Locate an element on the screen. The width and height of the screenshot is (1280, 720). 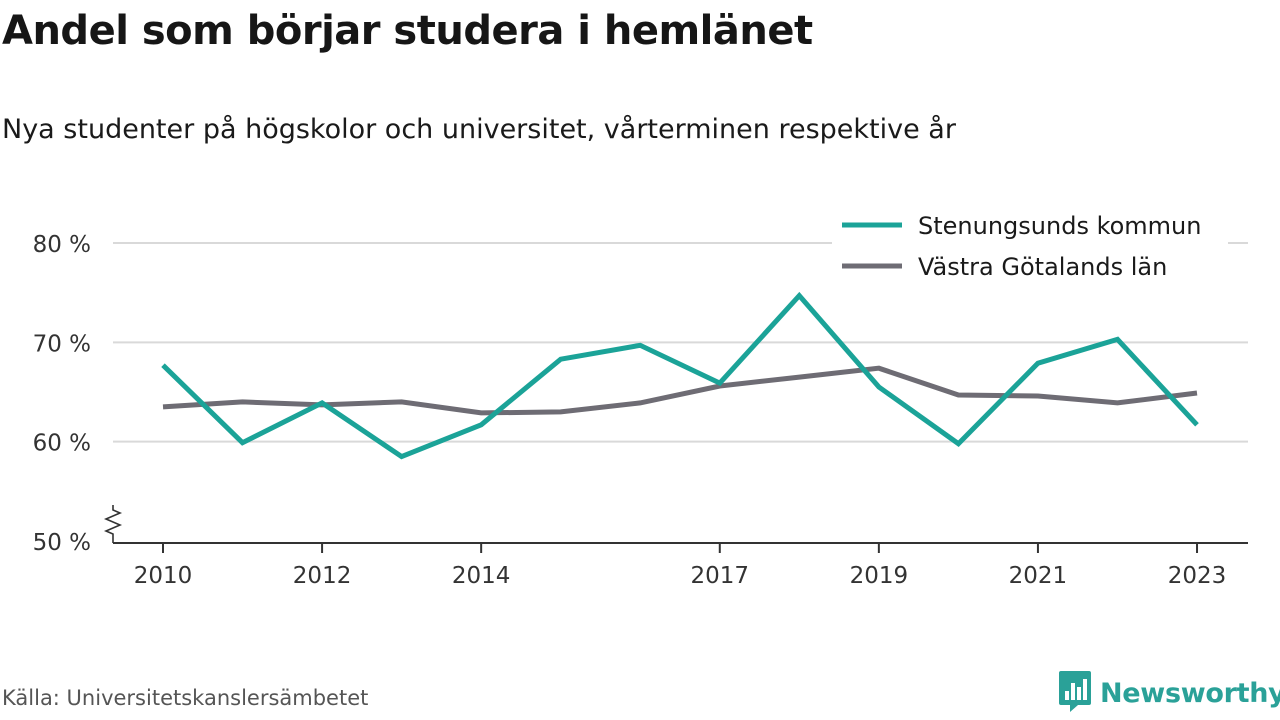
legend: Stenungsunds kommun Västra Götalands län is located at coordinates (1030, 250).